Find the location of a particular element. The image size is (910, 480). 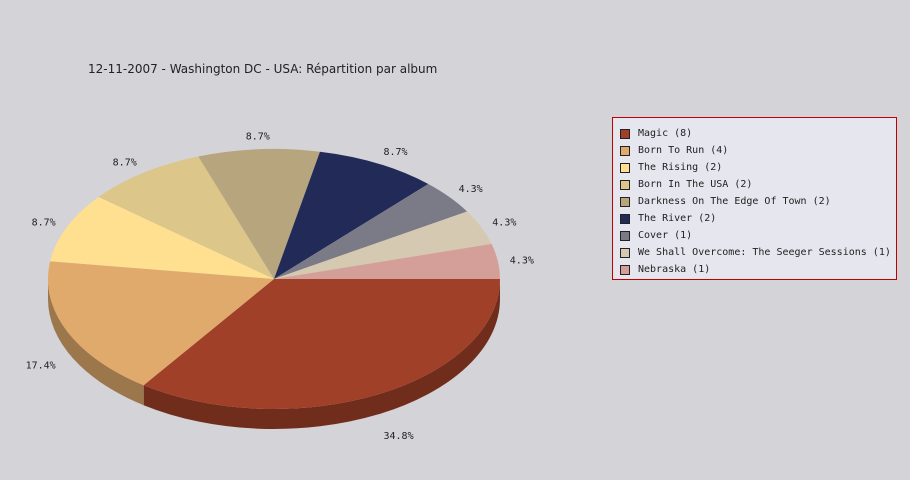

legend-item-born-to-run: Born To Run (4) is located at coordinates (758, 150).